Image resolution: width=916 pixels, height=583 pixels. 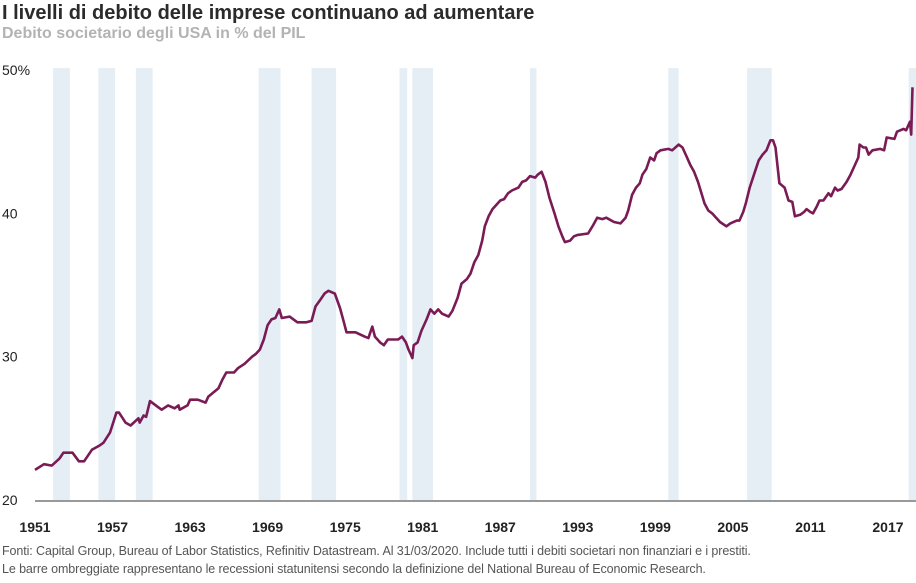 What do you see at coordinates (10, 213) in the screenshot?
I see `y-tick-label: 40` at bounding box center [10, 213].